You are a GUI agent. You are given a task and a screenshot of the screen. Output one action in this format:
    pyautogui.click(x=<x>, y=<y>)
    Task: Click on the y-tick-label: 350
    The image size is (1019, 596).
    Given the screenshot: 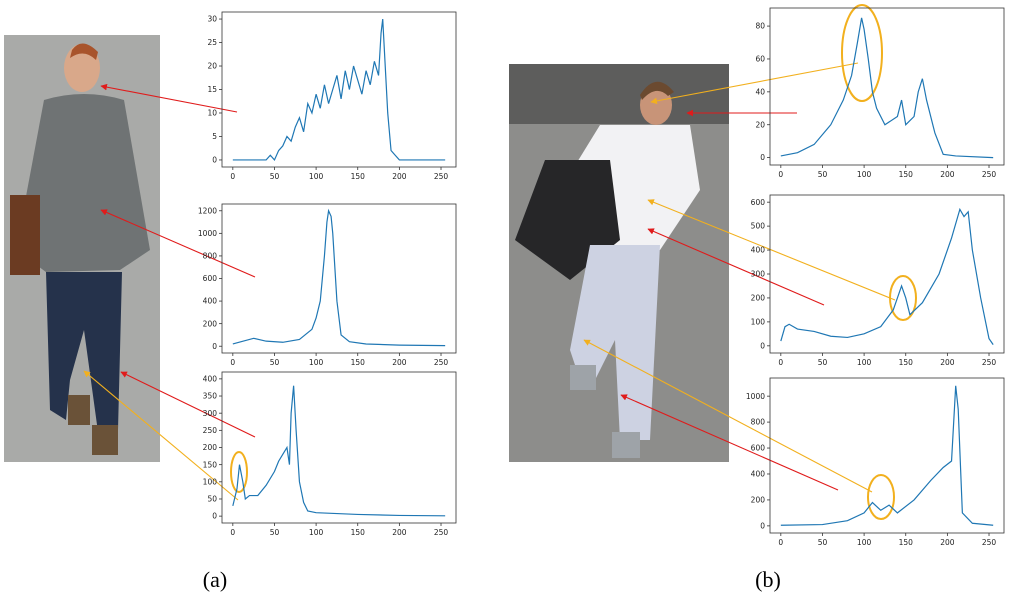 What is the action you would take?
    pyautogui.click(x=210, y=396)
    